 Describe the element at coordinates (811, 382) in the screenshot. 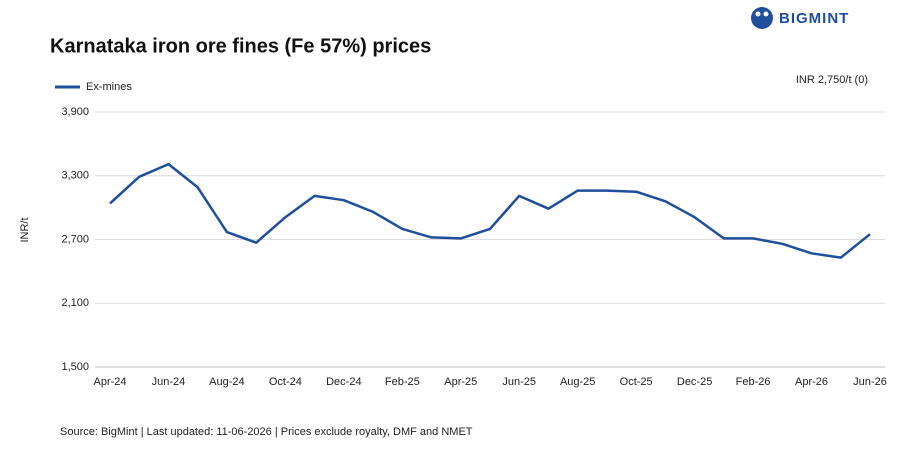

I see `x-tick-label: Apr-26` at that location.